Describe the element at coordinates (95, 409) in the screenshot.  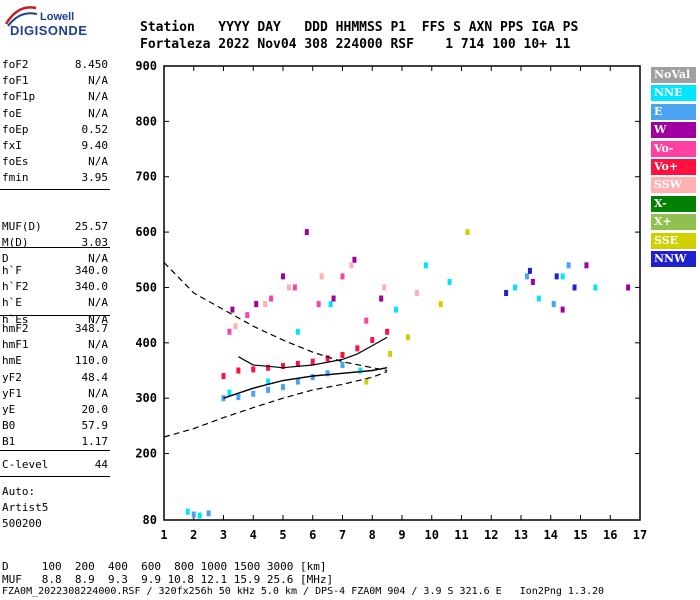
I see `param-value: 20.0` at that location.